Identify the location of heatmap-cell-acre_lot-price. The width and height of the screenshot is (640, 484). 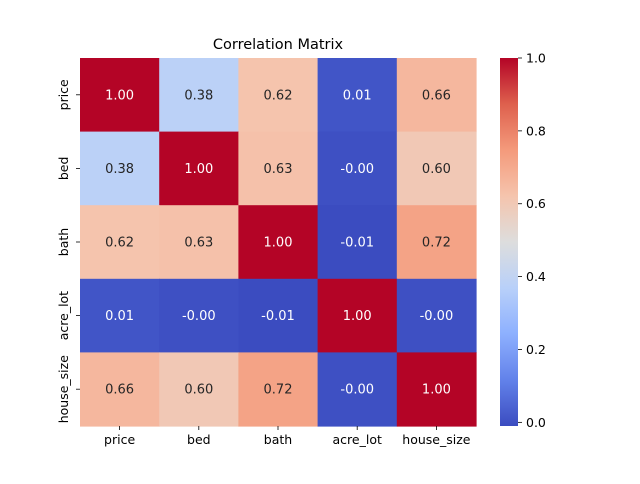
(120, 315).